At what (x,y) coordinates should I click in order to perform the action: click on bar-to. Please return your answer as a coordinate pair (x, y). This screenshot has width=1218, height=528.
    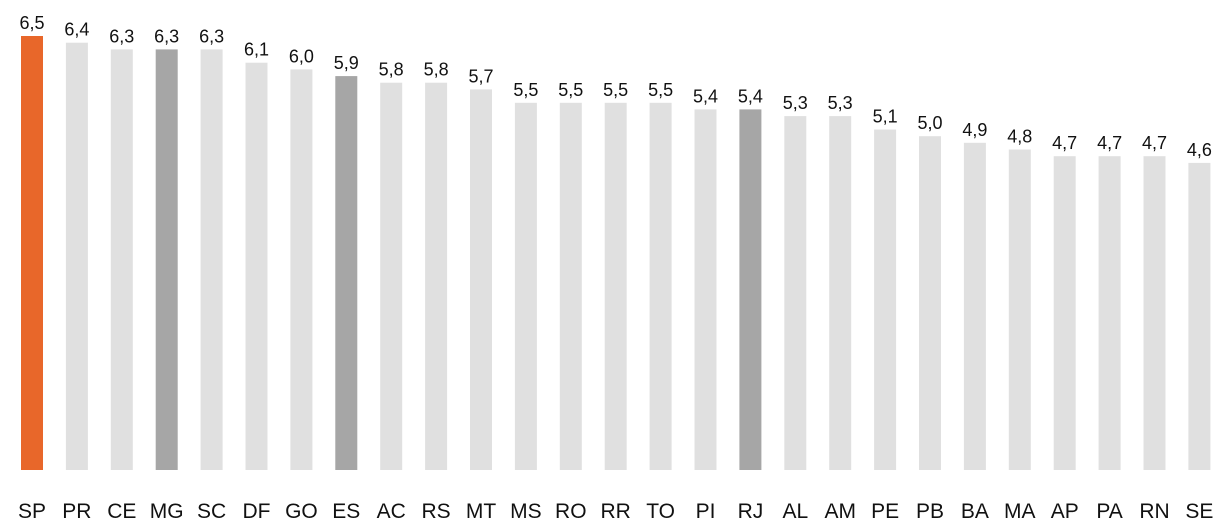
    Looking at the image, I should click on (660, 286).